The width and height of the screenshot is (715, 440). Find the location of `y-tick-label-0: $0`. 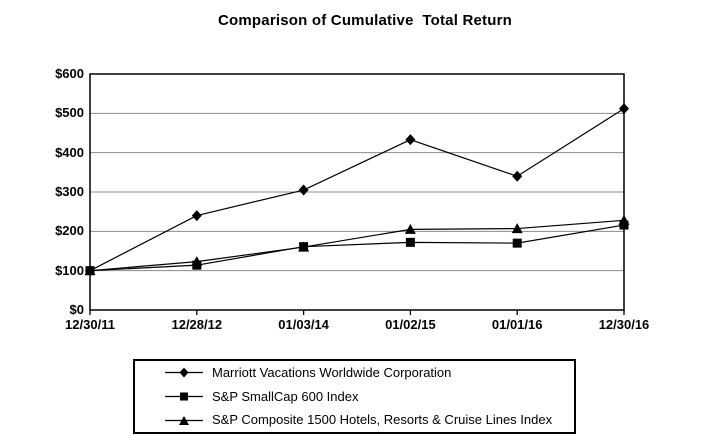

y-tick-label-0: $0 is located at coordinates (76, 309).